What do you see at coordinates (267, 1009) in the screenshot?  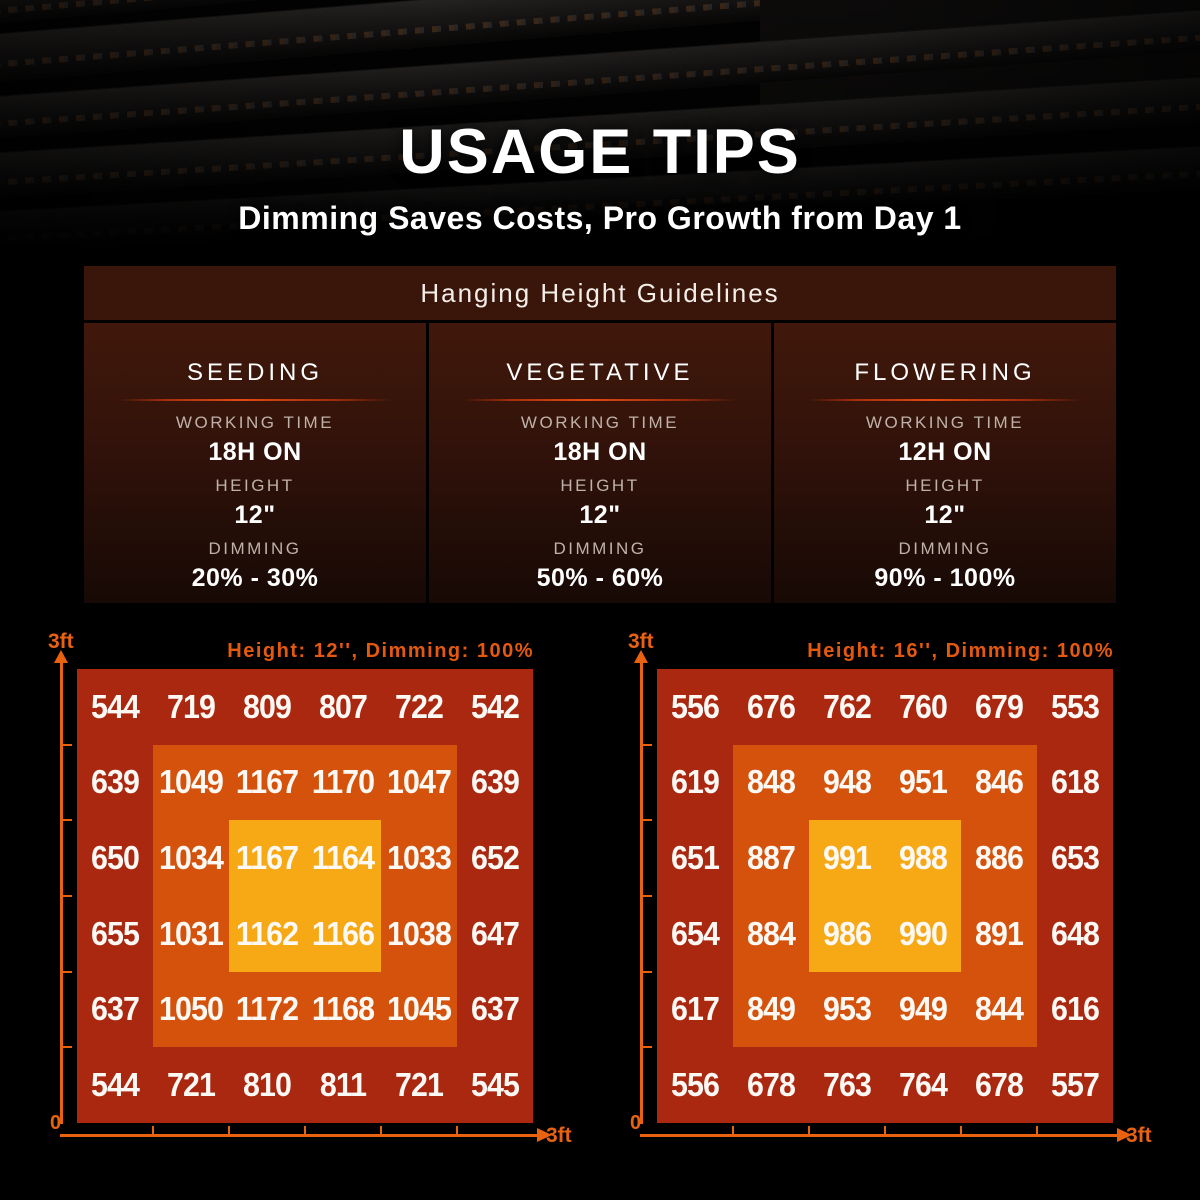 I see `heatmap-value: 1172` at bounding box center [267, 1009].